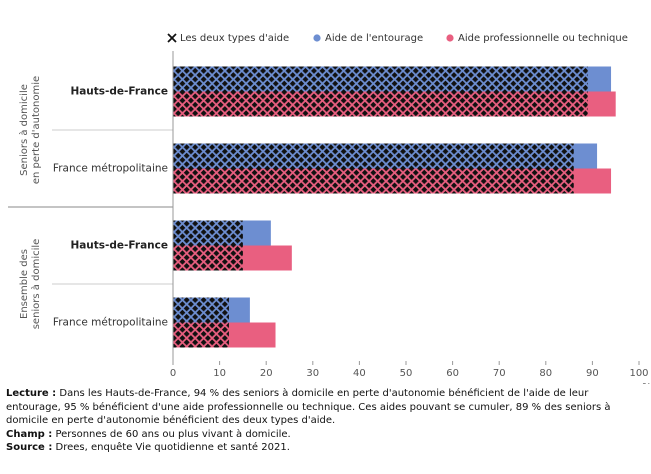 This screenshot has width=651, height=474. What do you see at coordinates (406, 373) in the screenshot?
I see `x-tick-label: 50` at bounding box center [406, 373].